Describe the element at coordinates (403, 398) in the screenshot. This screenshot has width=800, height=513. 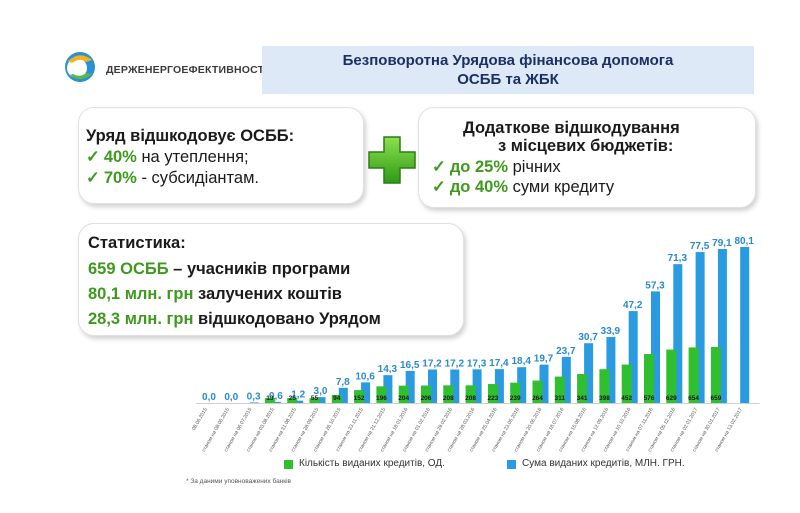
I see `count-data-label: 204` at that location.